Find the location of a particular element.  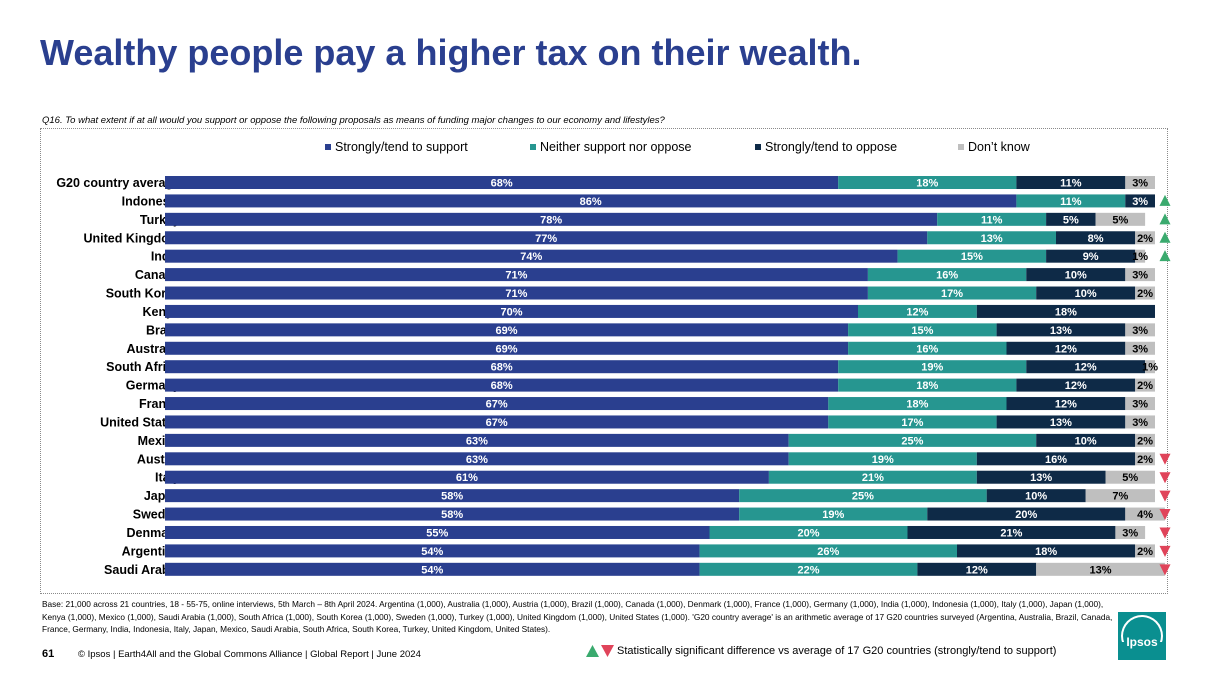

value-label-dont-know-brazil: 3% is located at coordinates (1140, 331).